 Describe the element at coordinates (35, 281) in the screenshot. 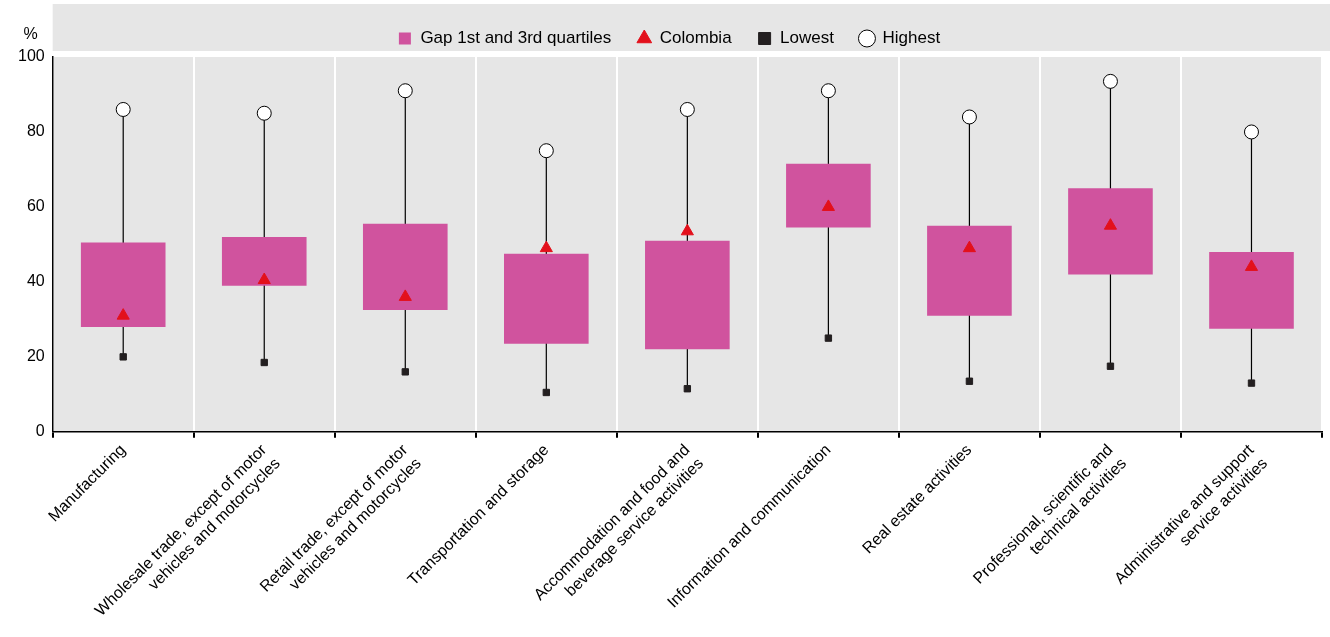

I see `y-tick-label: 40` at that location.